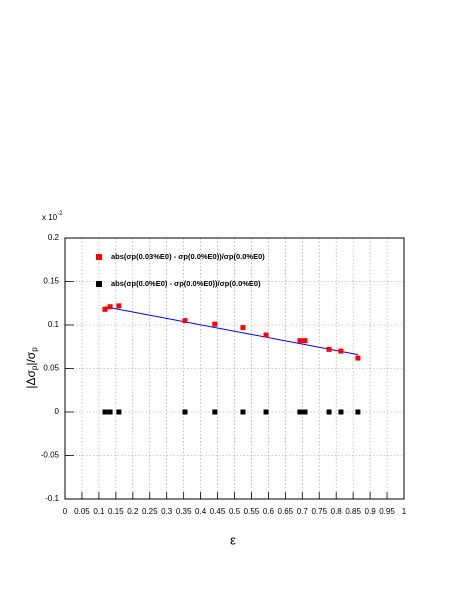 Image resolution: width=471 pixels, height=609 pixels. Describe the element at coordinates (50, 455) in the screenshot. I see `y-tick-label: -0.05` at that location.